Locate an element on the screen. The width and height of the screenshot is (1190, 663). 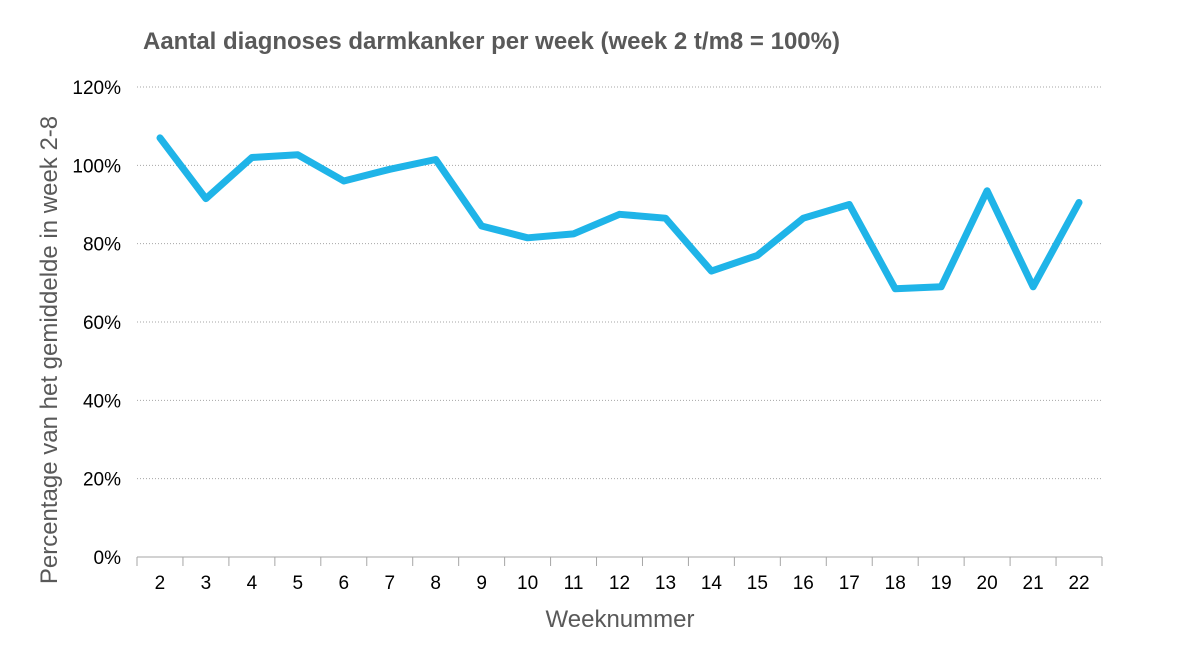
x-tick-label: 20 is located at coordinates (987, 583).